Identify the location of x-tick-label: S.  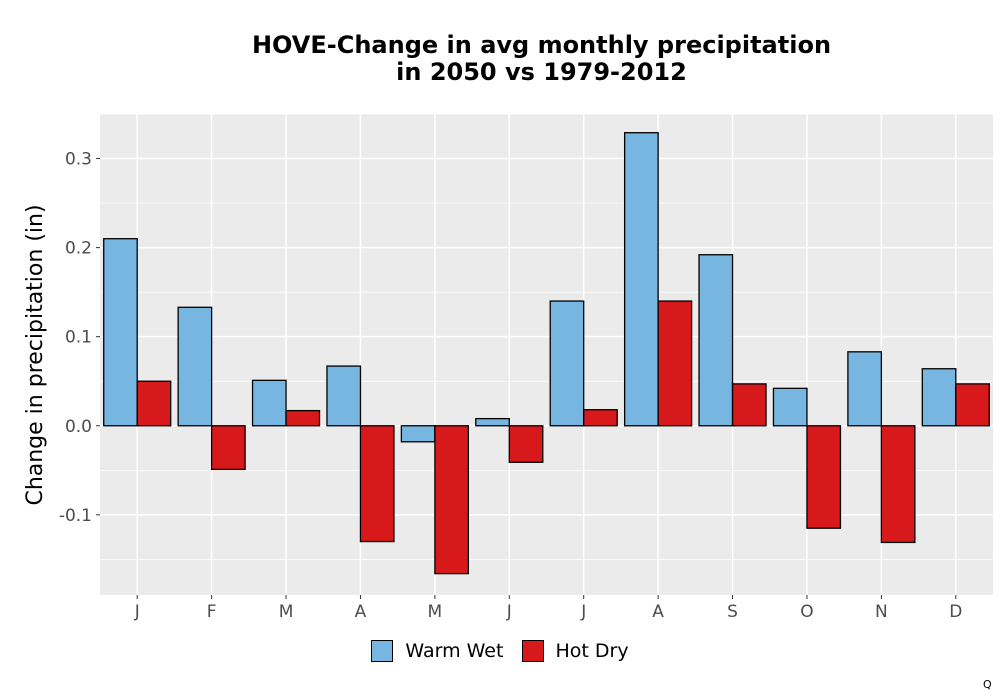
(732, 612).